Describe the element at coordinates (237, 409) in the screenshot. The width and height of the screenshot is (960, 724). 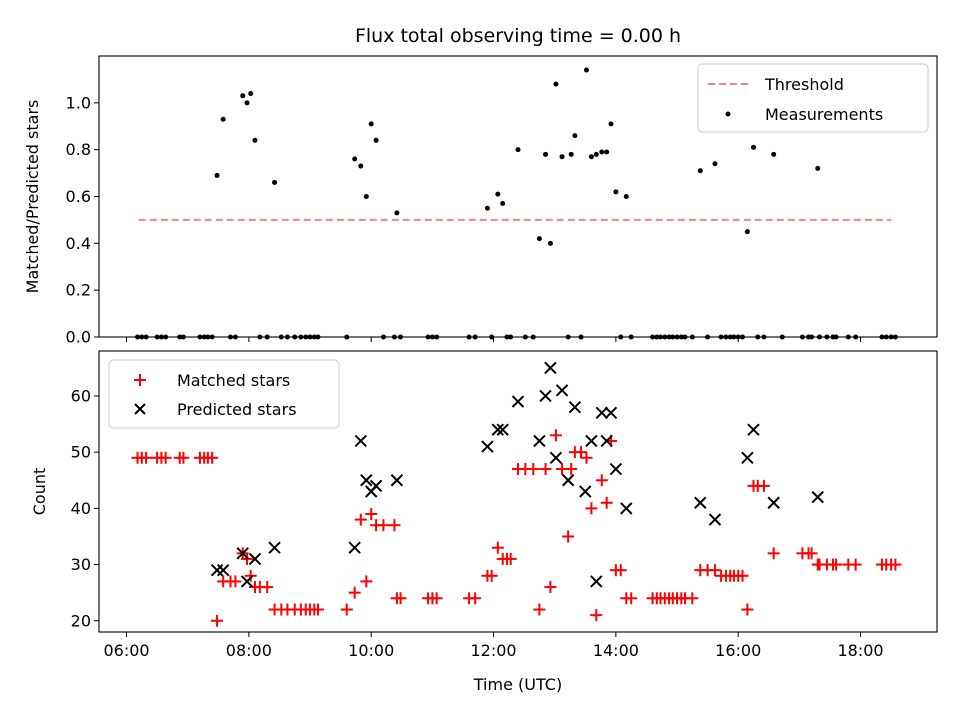
I see `legend-predicted-label: Predicted stars` at that location.